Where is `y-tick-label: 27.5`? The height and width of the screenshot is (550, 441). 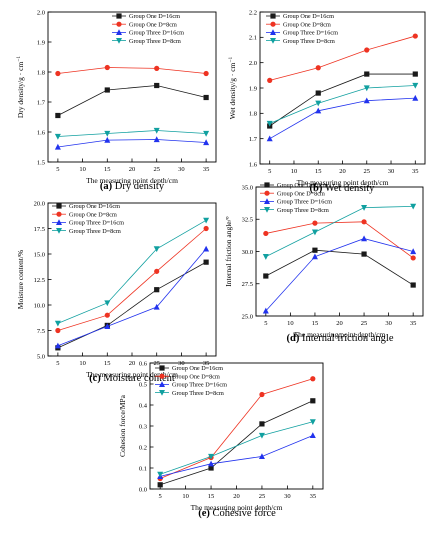 y-tick-label: 27.5 is located at coordinates (247, 284).